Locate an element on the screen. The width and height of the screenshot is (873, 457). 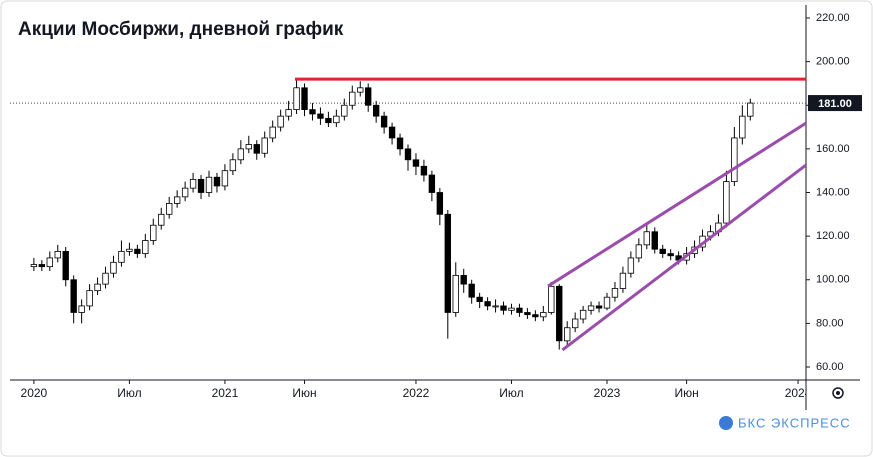
y-tick-label: 60.00 is located at coordinates (830, 367).